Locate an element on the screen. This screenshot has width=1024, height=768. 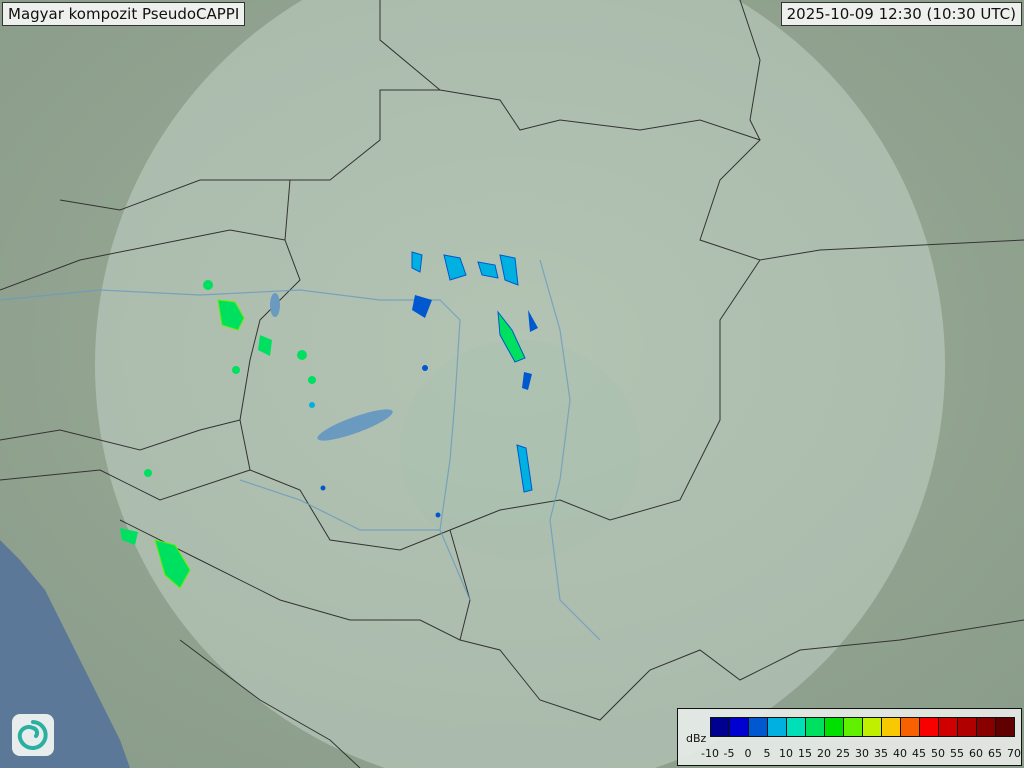
legend-tick-label: 35 is located at coordinates (881, 753).